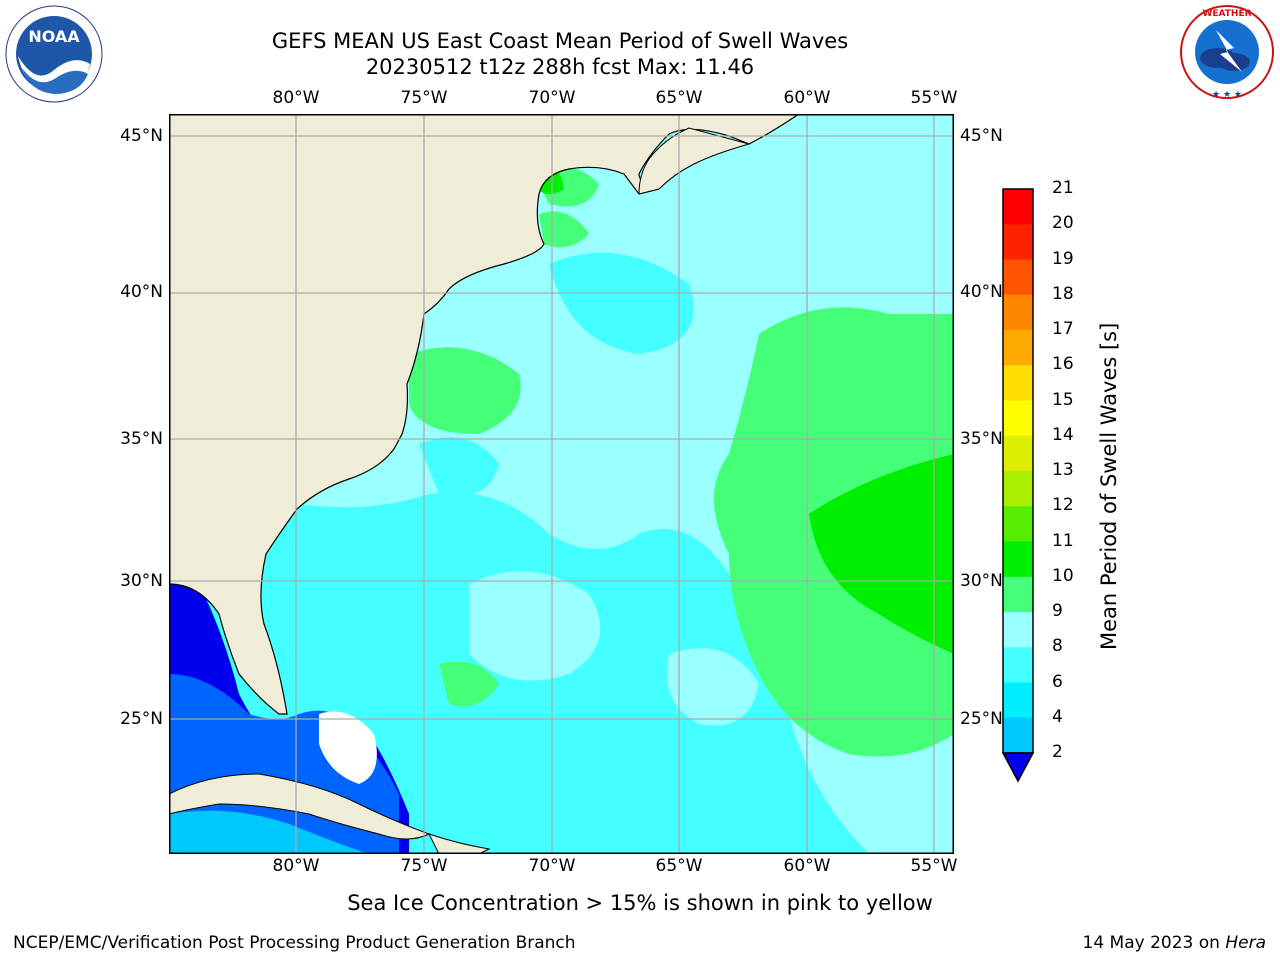  What do you see at coordinates (881, 554) in the screenshot?
I see `swell-10-11-east` at bounding box center [881, 554].